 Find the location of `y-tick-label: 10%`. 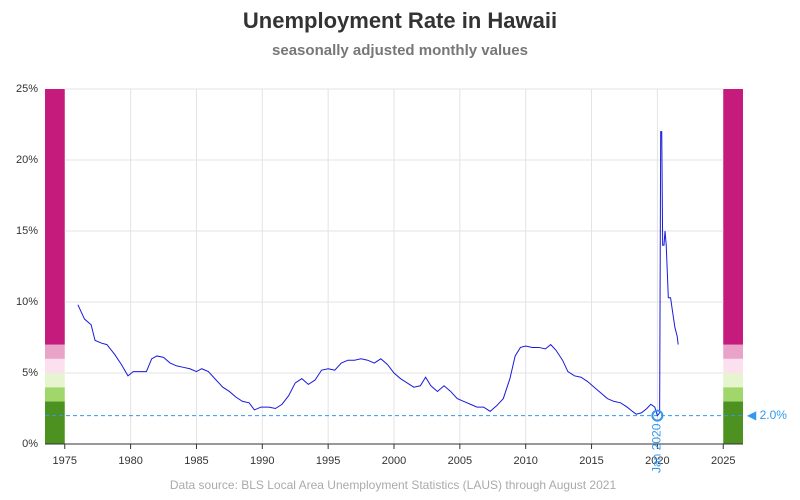

y-tick-label: 10% is located at coordinates (27, 302).